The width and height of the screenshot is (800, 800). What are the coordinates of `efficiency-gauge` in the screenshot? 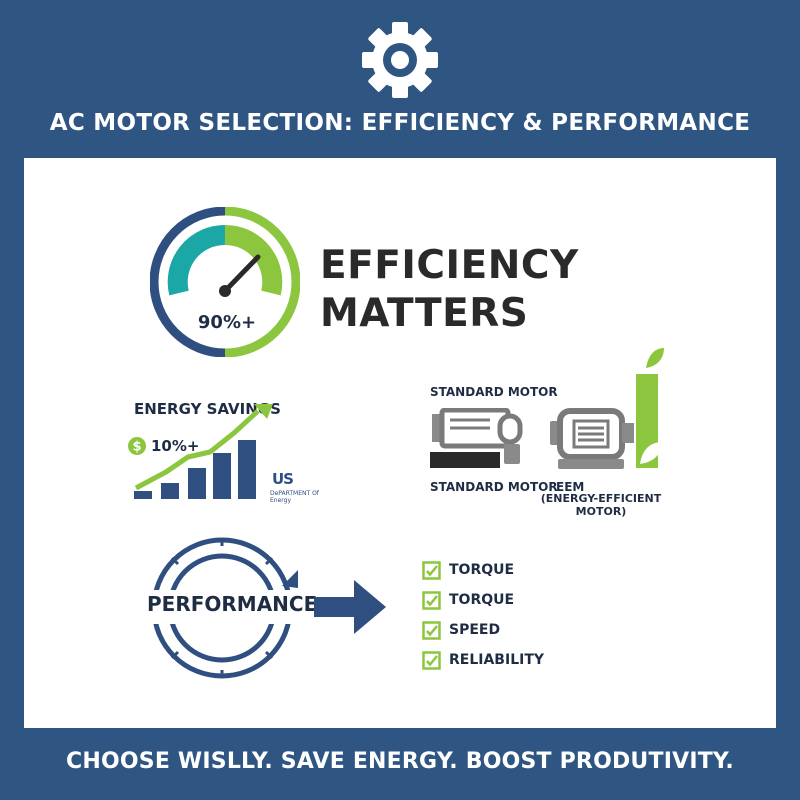 It's located at (225, 282).